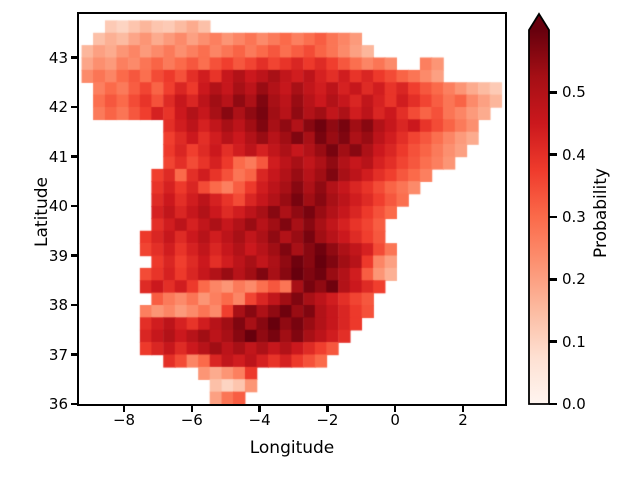 The height and width of the screenshot is (480, 640). Describe the element at coordinates (574, 217) in the screenshot. I see `colorbar-tick-label: 0.3` at that location.